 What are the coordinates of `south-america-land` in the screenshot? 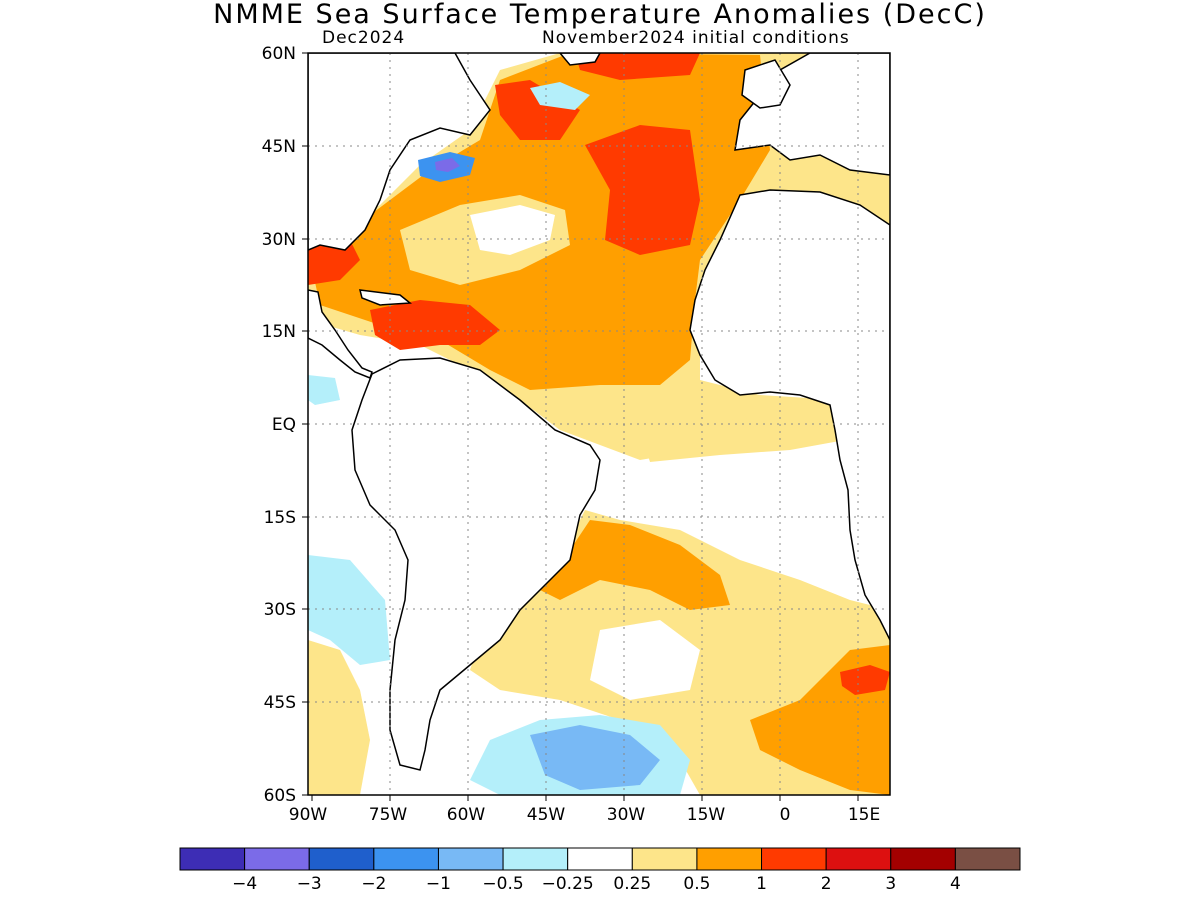 It's located at (476, 564).